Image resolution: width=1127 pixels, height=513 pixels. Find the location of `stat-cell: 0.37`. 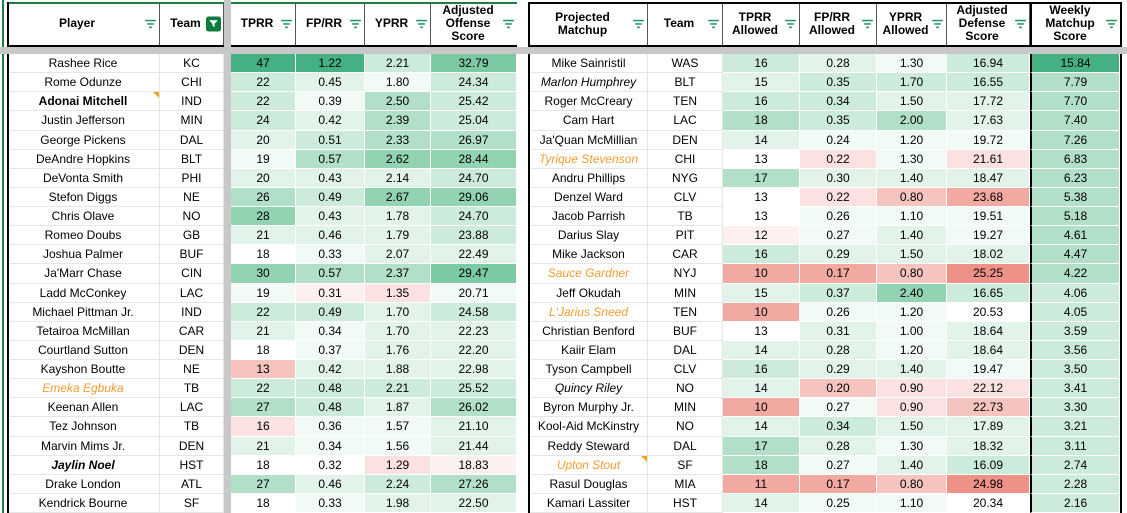

stat-cell: 0.37 is located at coordinates (330, 350).